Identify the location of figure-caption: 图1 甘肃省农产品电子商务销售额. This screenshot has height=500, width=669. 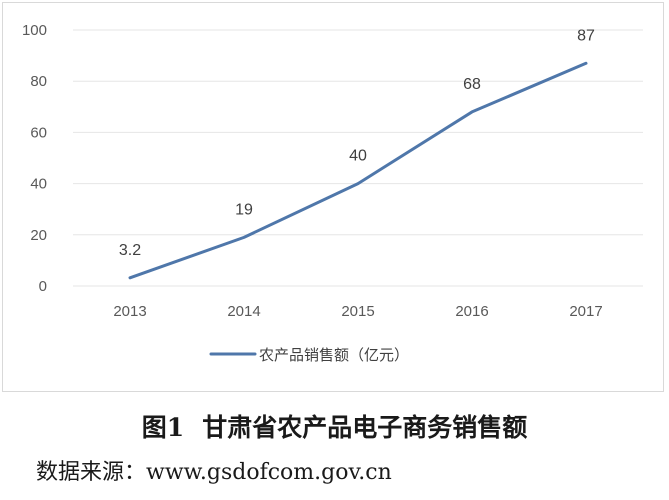
(334, 426).